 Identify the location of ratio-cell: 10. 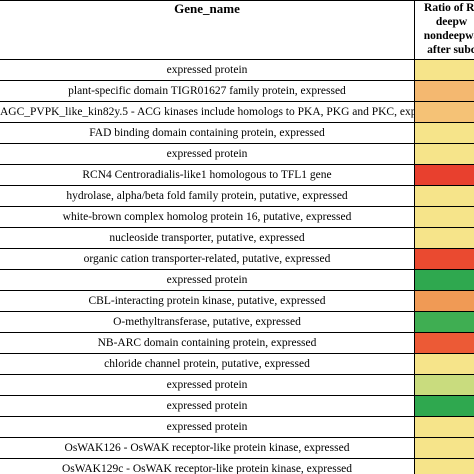
(444, 301).